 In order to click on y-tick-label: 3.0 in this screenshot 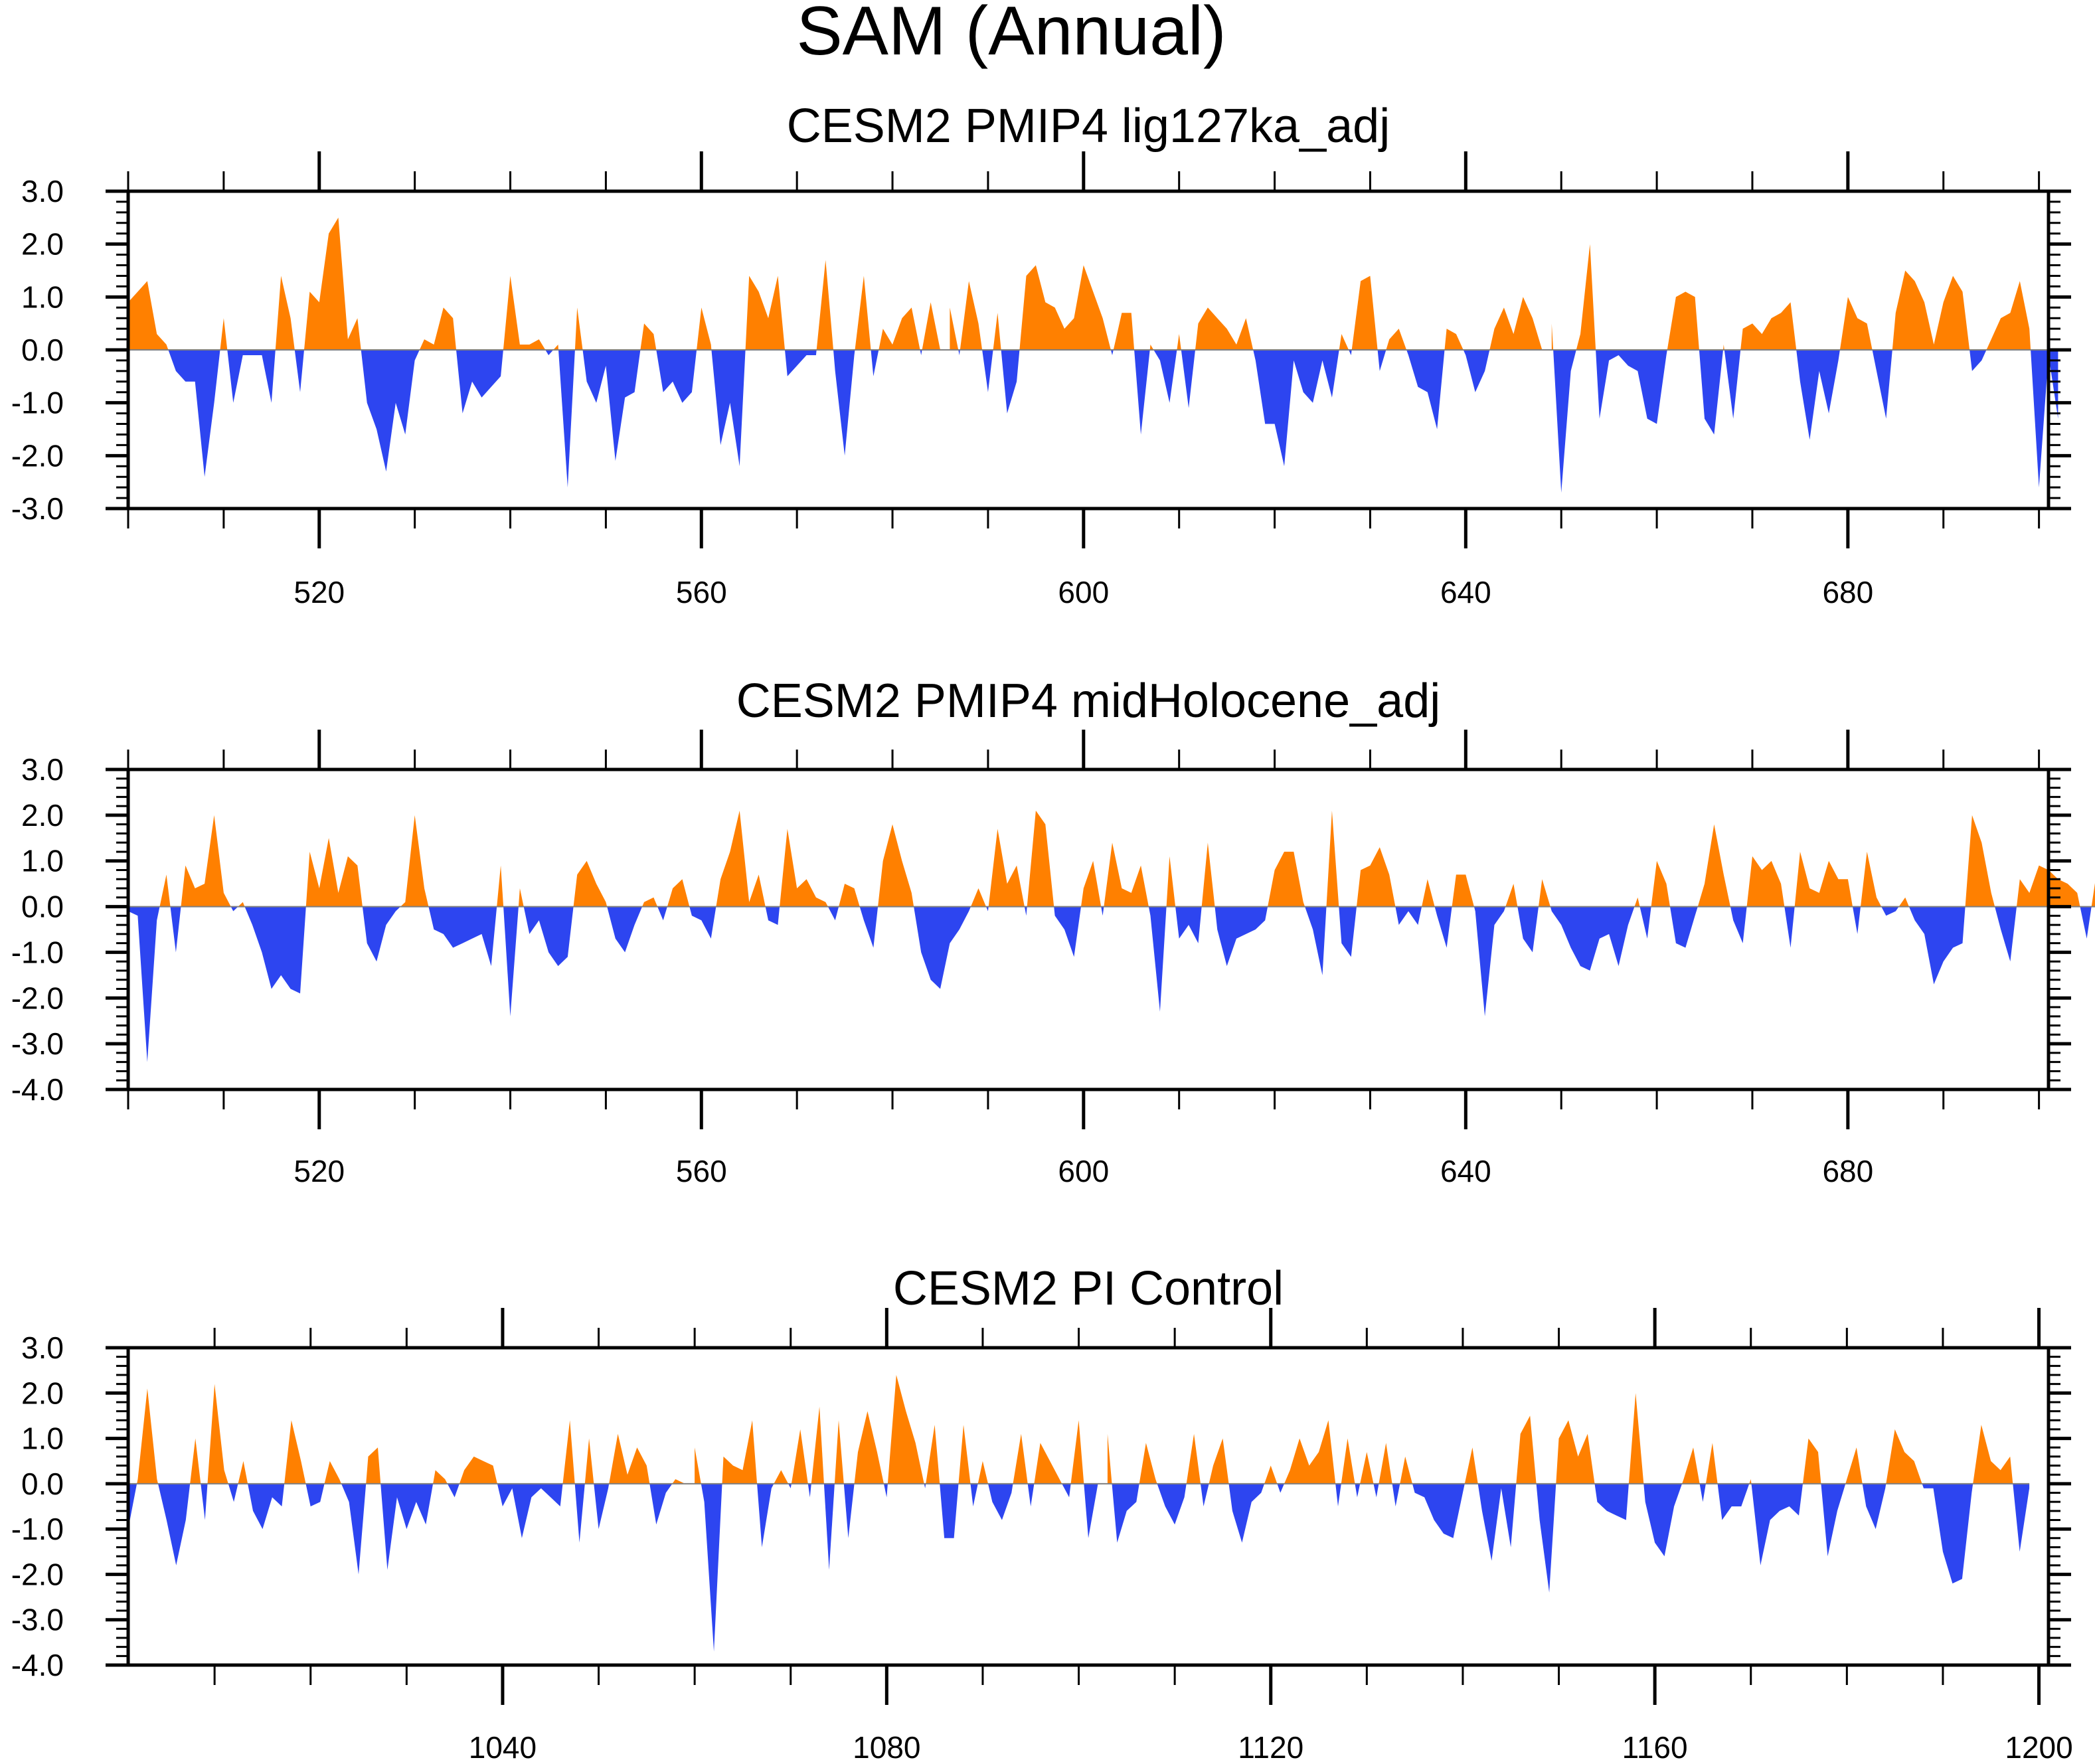, I will do `click(42, 1347)`.